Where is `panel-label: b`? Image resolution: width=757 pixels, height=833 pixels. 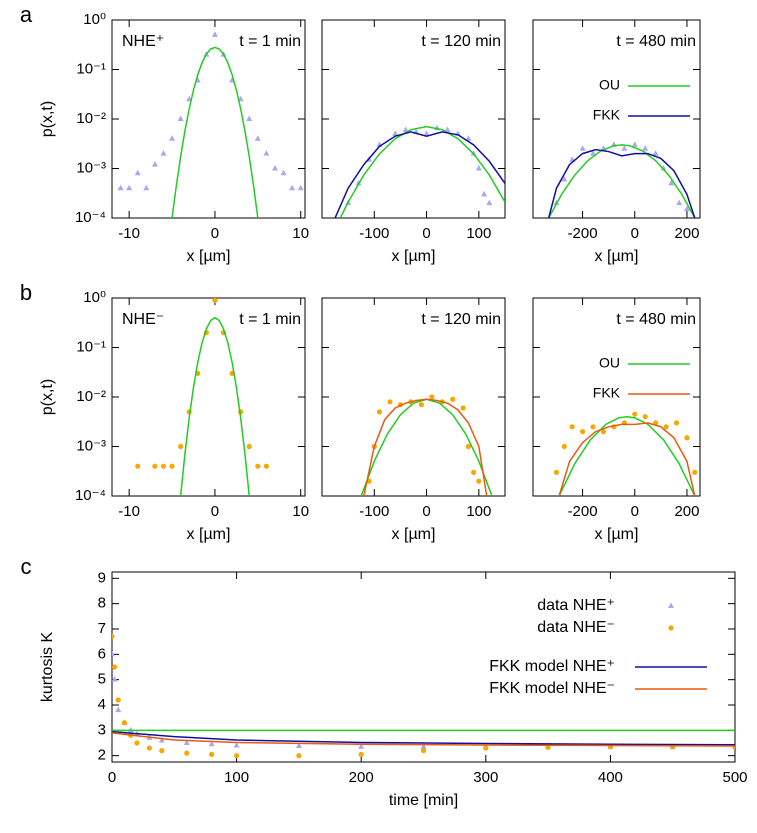 panel-label: b is located at coordinates (26, 292).